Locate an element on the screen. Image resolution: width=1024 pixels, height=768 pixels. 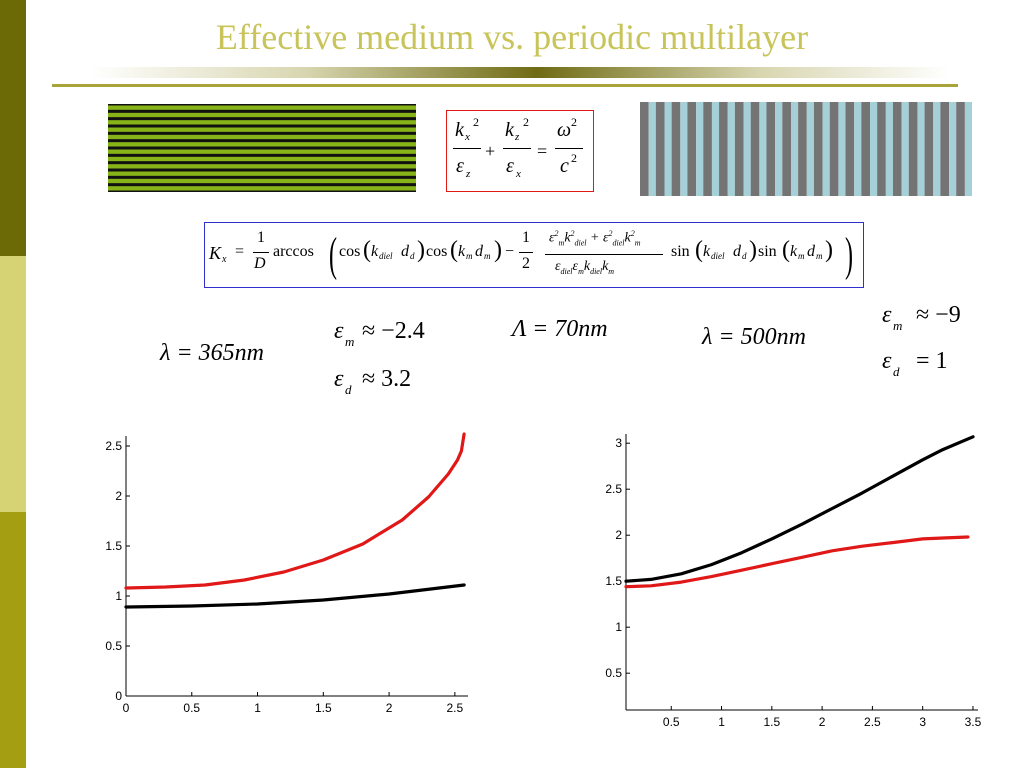
right-eps-m: ε is located at coordinates (887, 315).